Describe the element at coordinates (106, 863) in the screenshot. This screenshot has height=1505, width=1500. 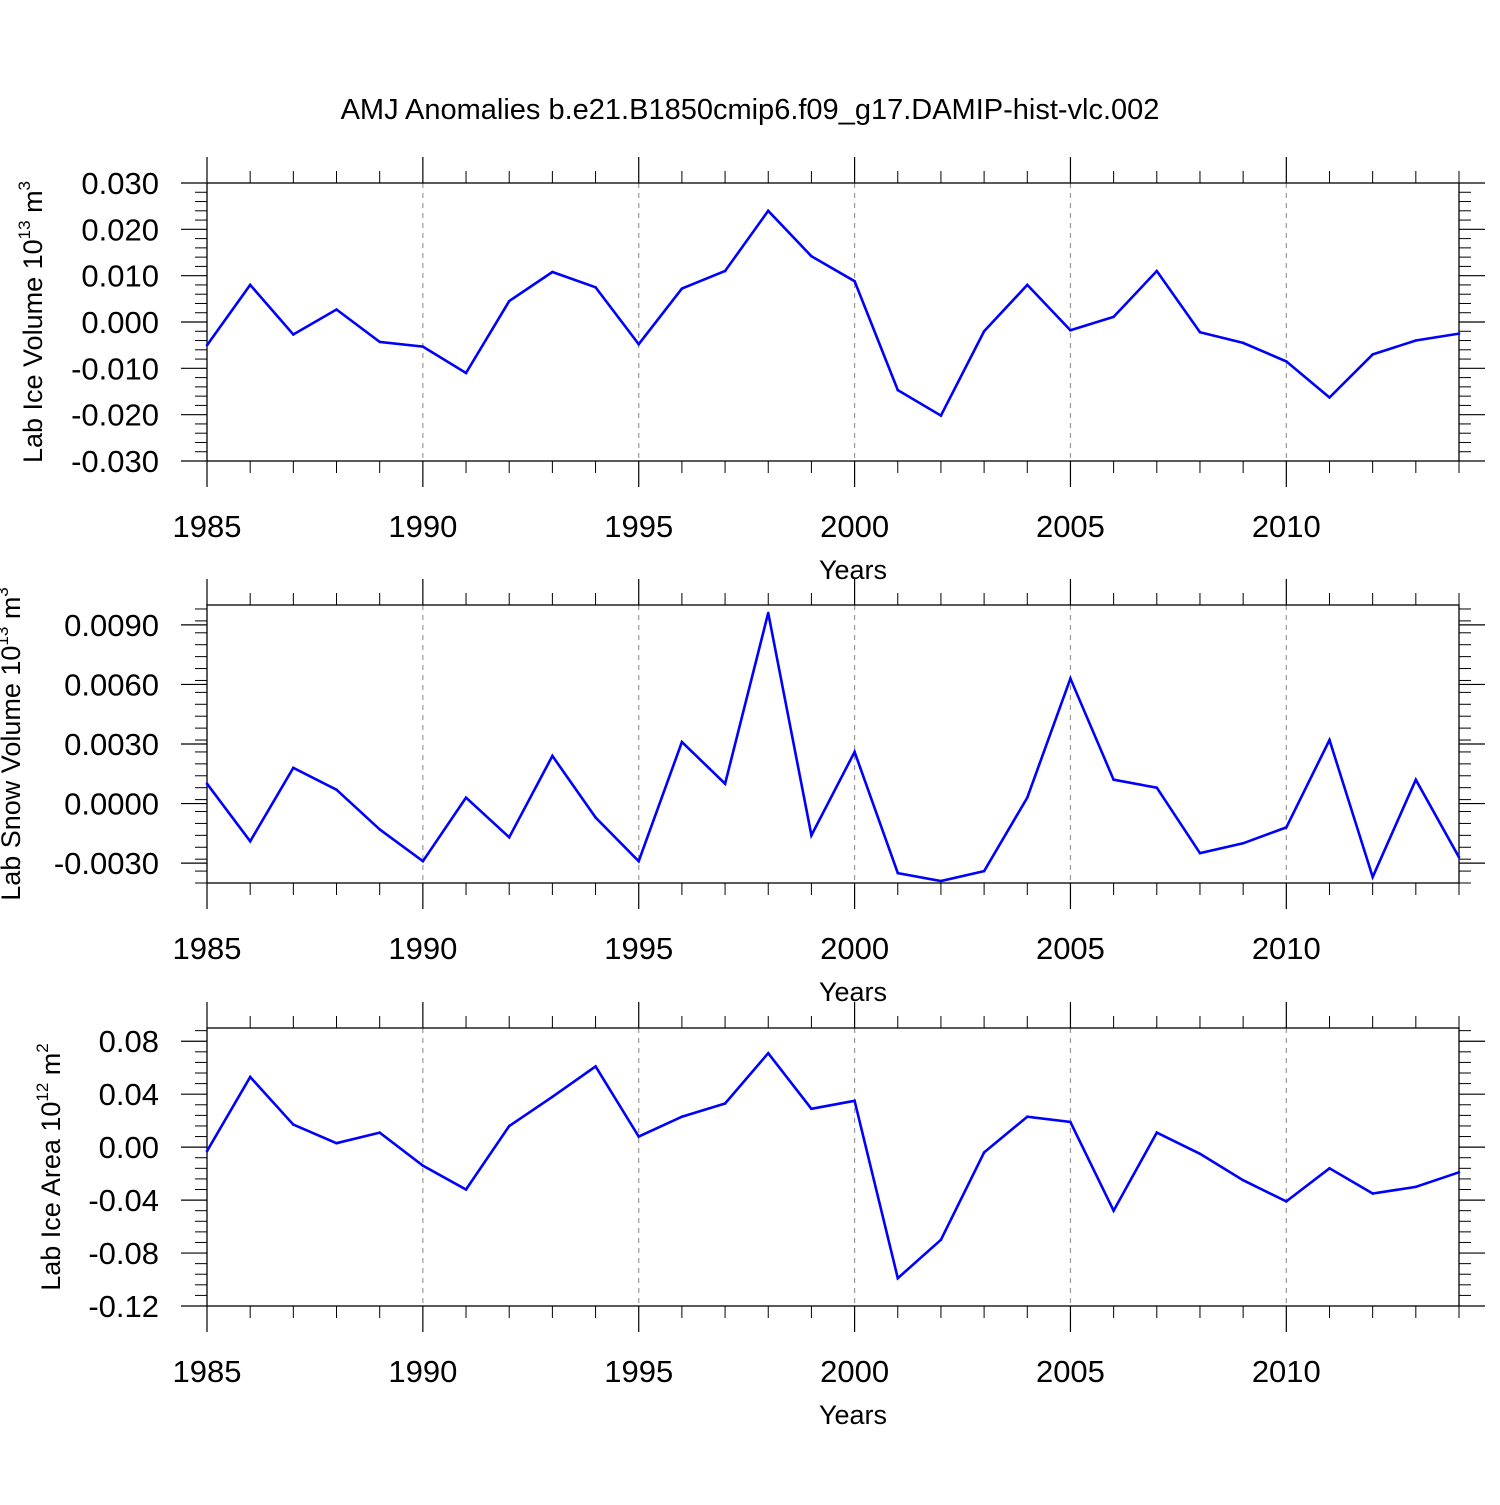
I see `y-tick-label: -0.0030` at that location.